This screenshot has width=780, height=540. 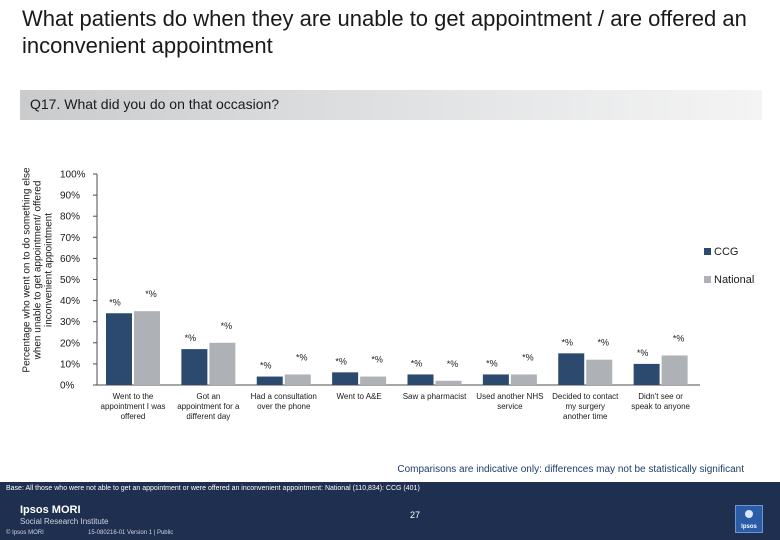 What do you see at coordinates (133, 396) in the screenshot?
I see `x-category-label: Went to the` at bounding box center [133, 396].